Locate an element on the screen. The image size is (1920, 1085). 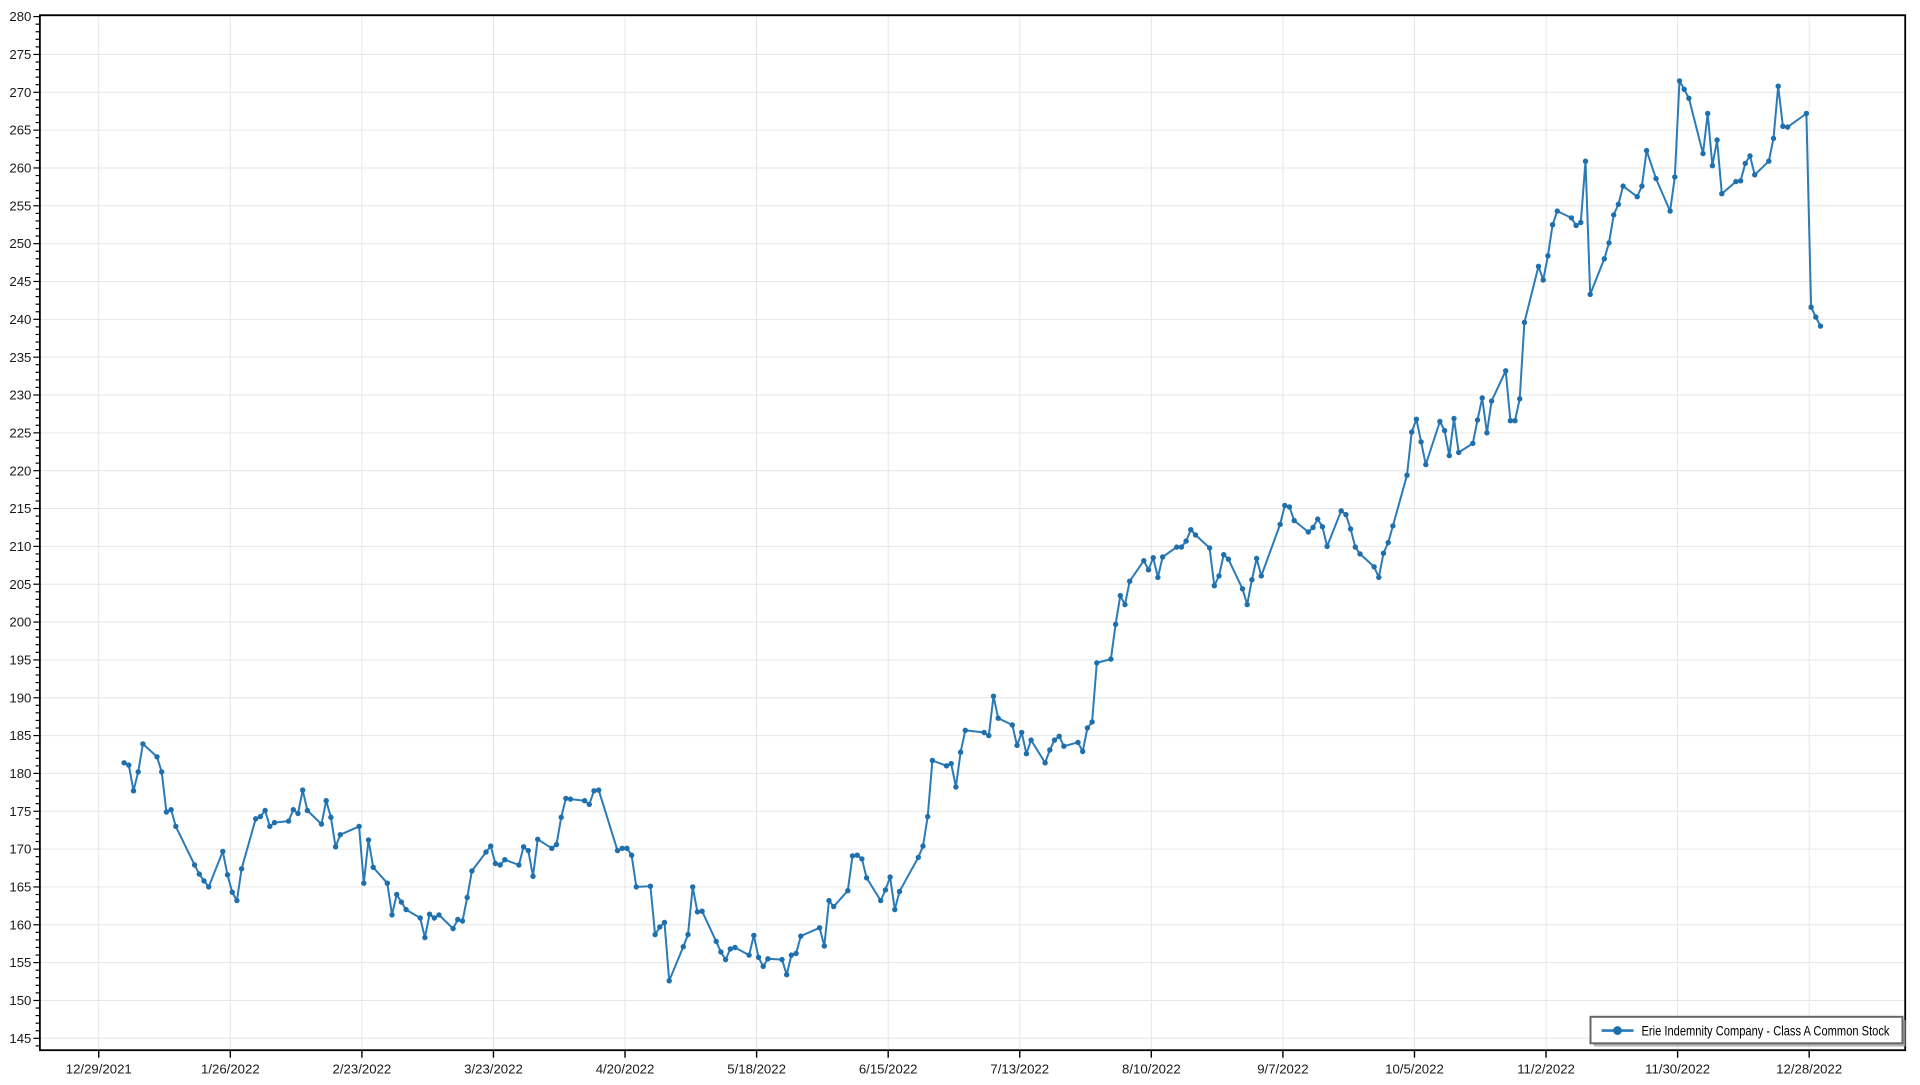
y-tick-label: 185 is located at coordinates (20, 735).